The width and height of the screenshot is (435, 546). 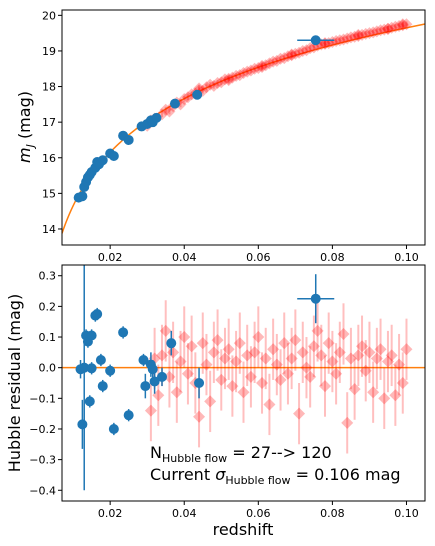 What do you see at coordinates (26, 127) in the screenshot?
I see `top-y-axis-label: mJ (mag)` at bounding box center [26, 127].